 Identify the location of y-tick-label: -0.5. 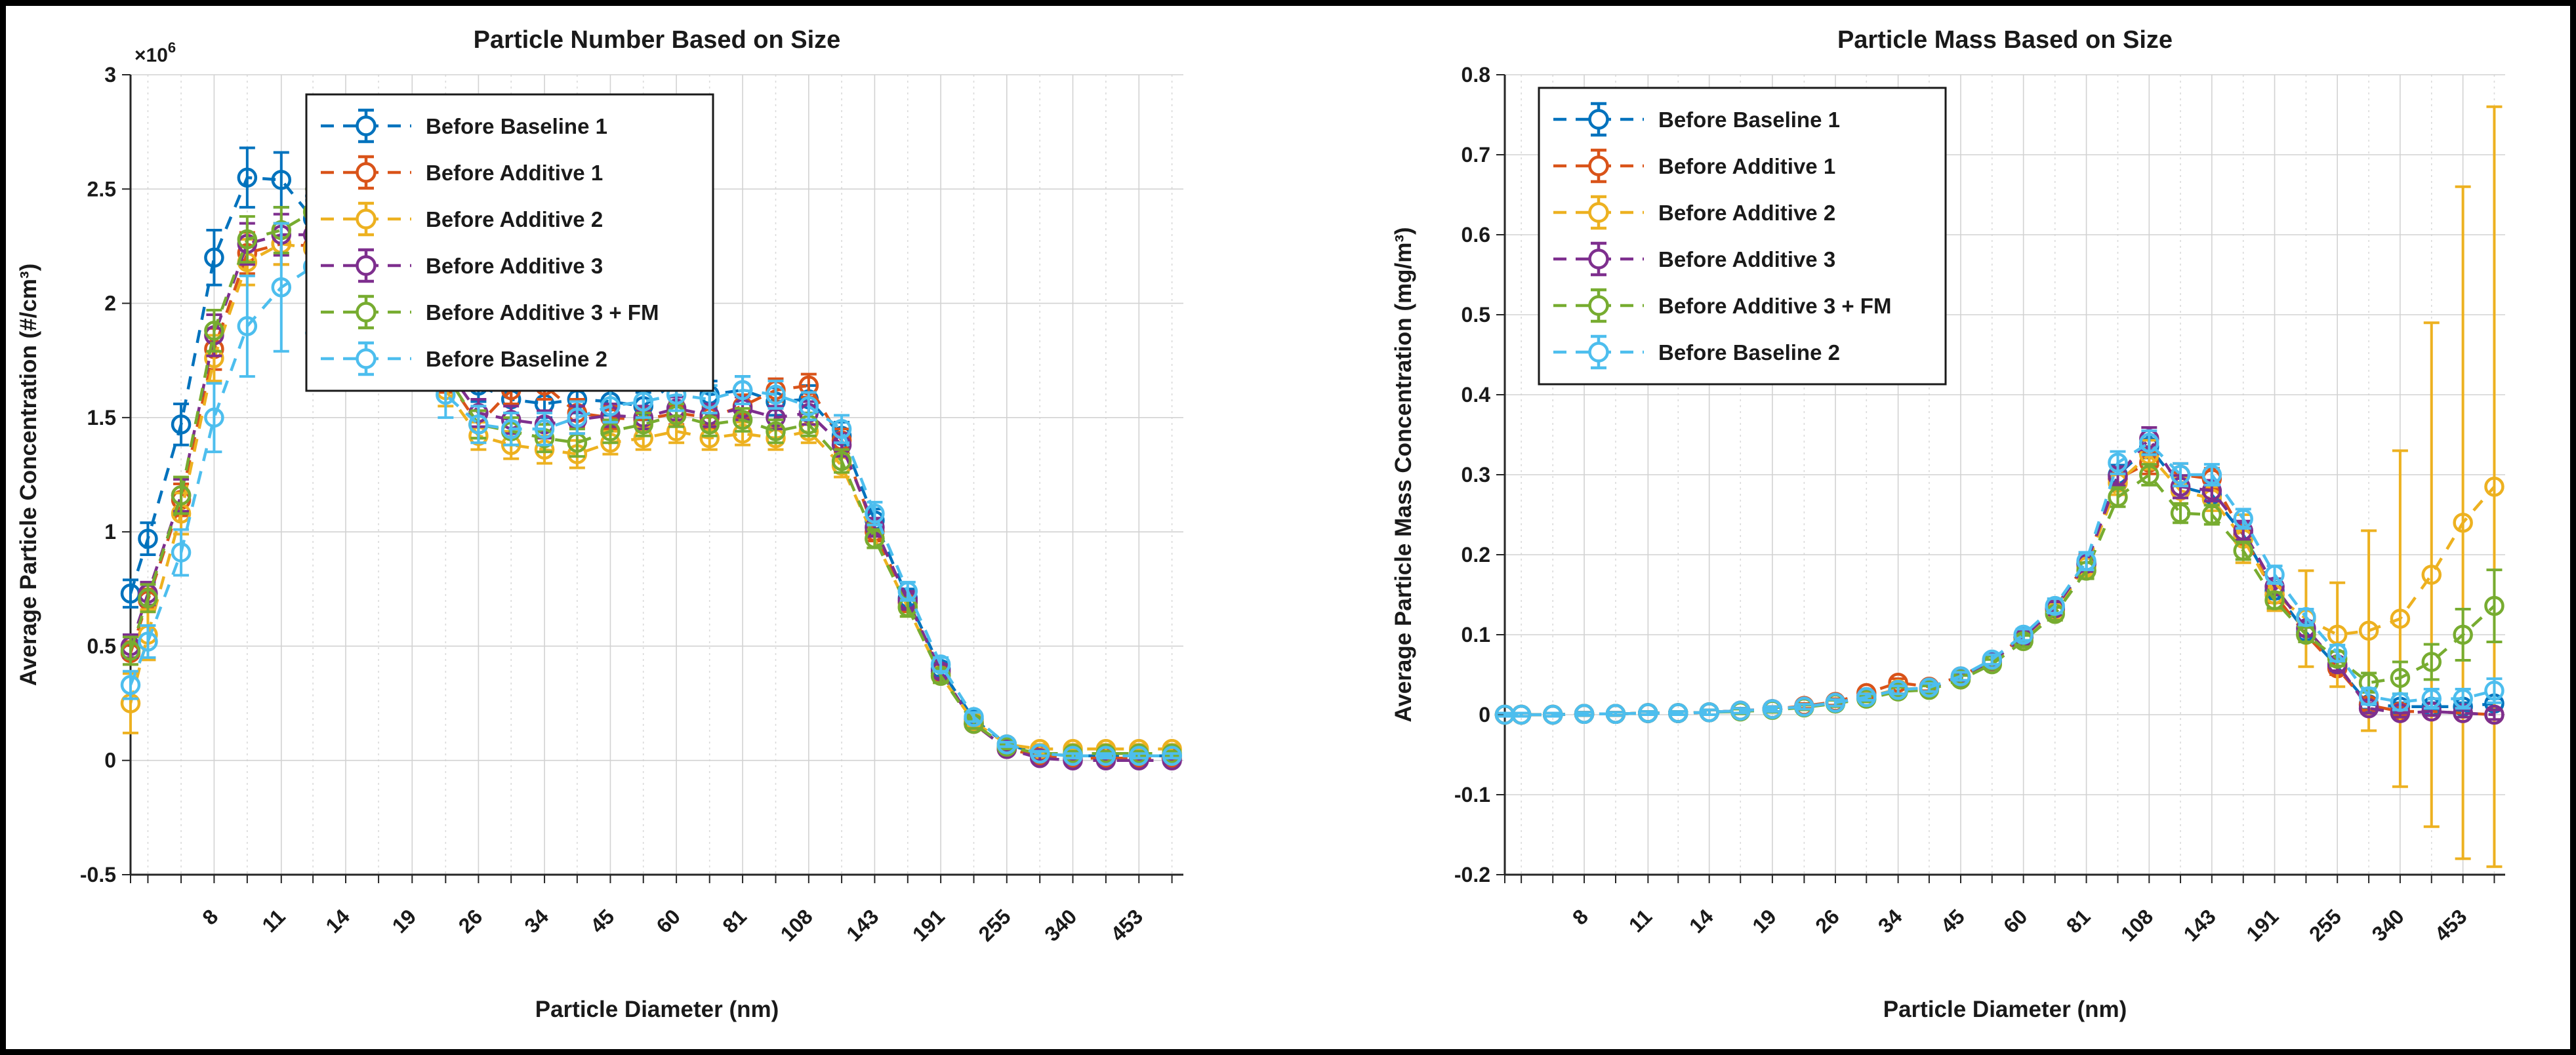
(98, 875).